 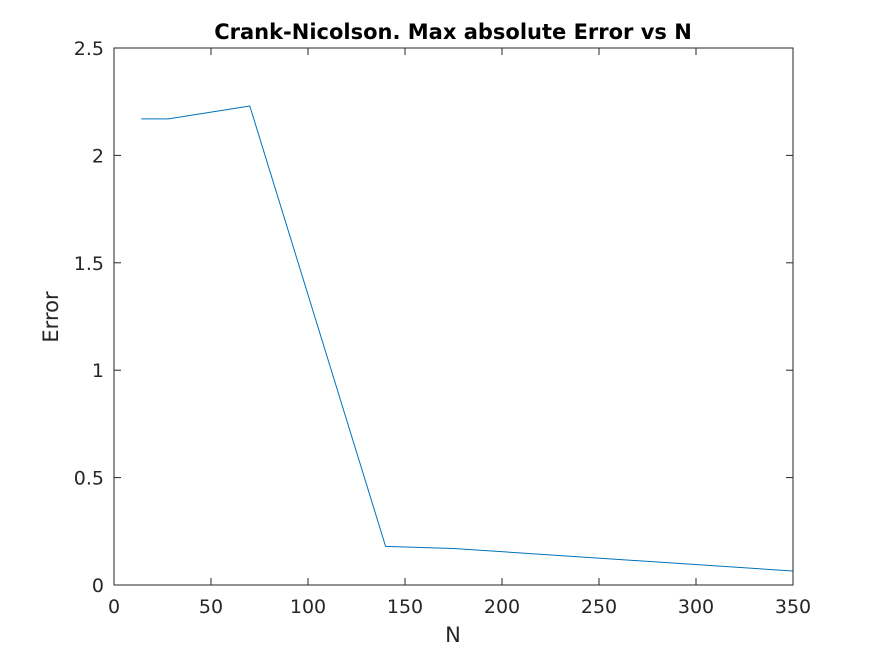 What do you see at coordinates (793, 607) in the screenshot?
I see `x-tick-label: 350` at bounding box center [793, 607].